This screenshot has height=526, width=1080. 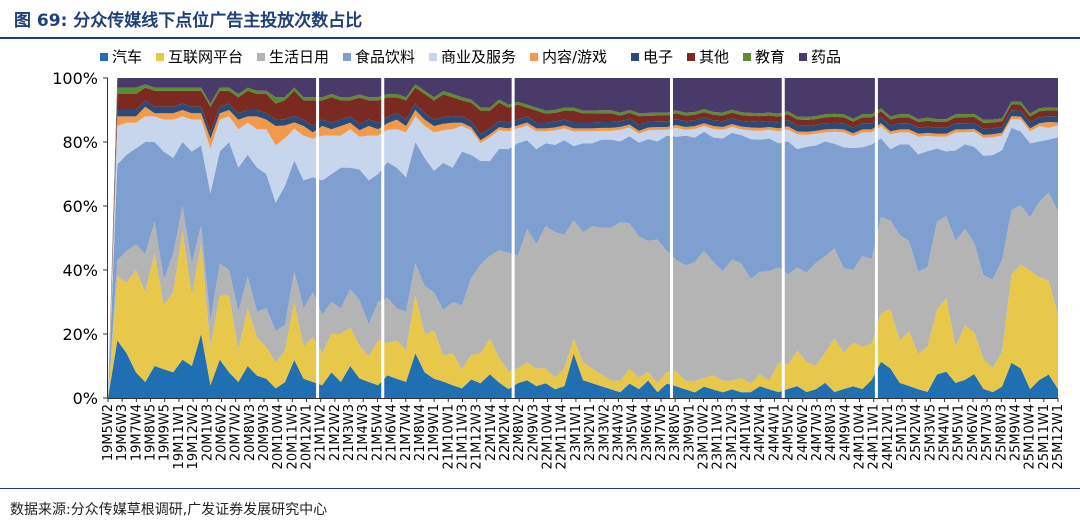 I want to click on x-tick-label-10: 20M8W3, so click(x=250, y=432).